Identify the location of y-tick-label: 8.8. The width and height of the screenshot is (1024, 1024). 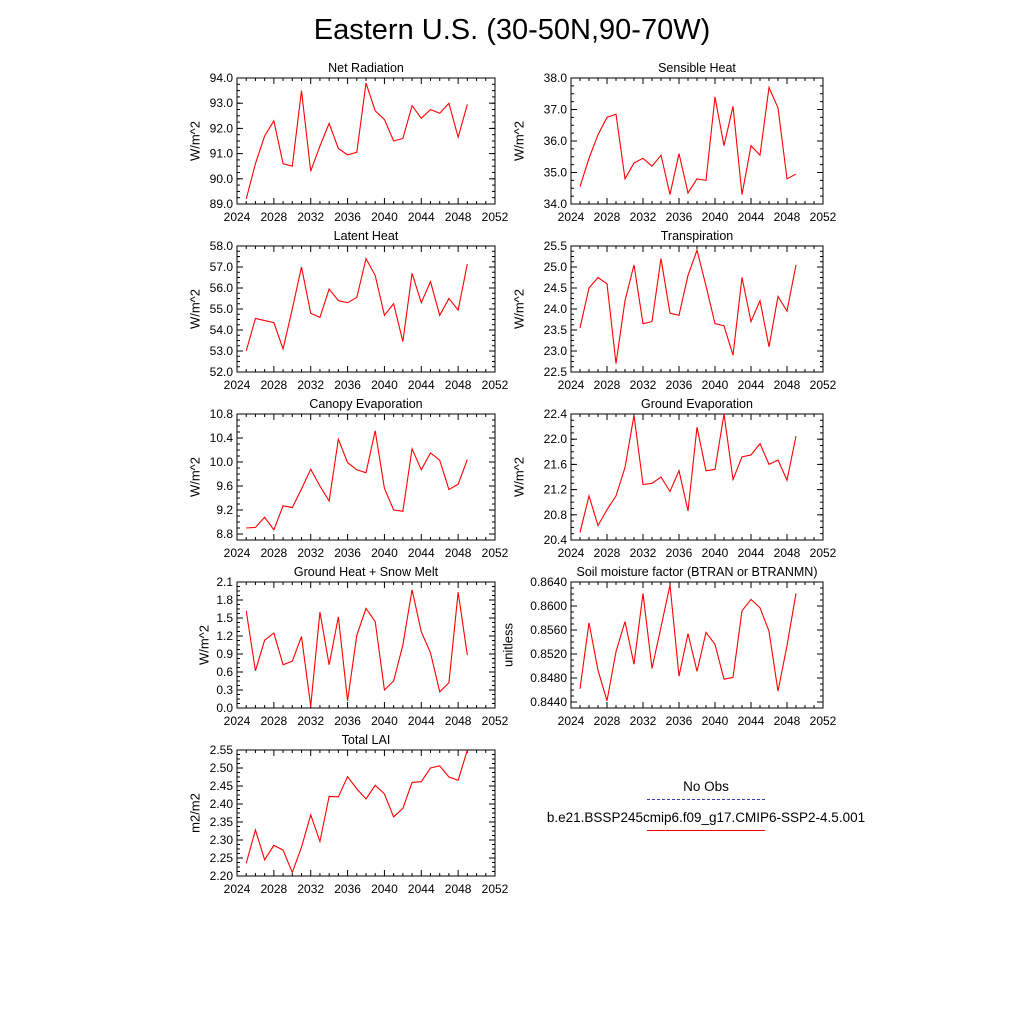
(224, 534).